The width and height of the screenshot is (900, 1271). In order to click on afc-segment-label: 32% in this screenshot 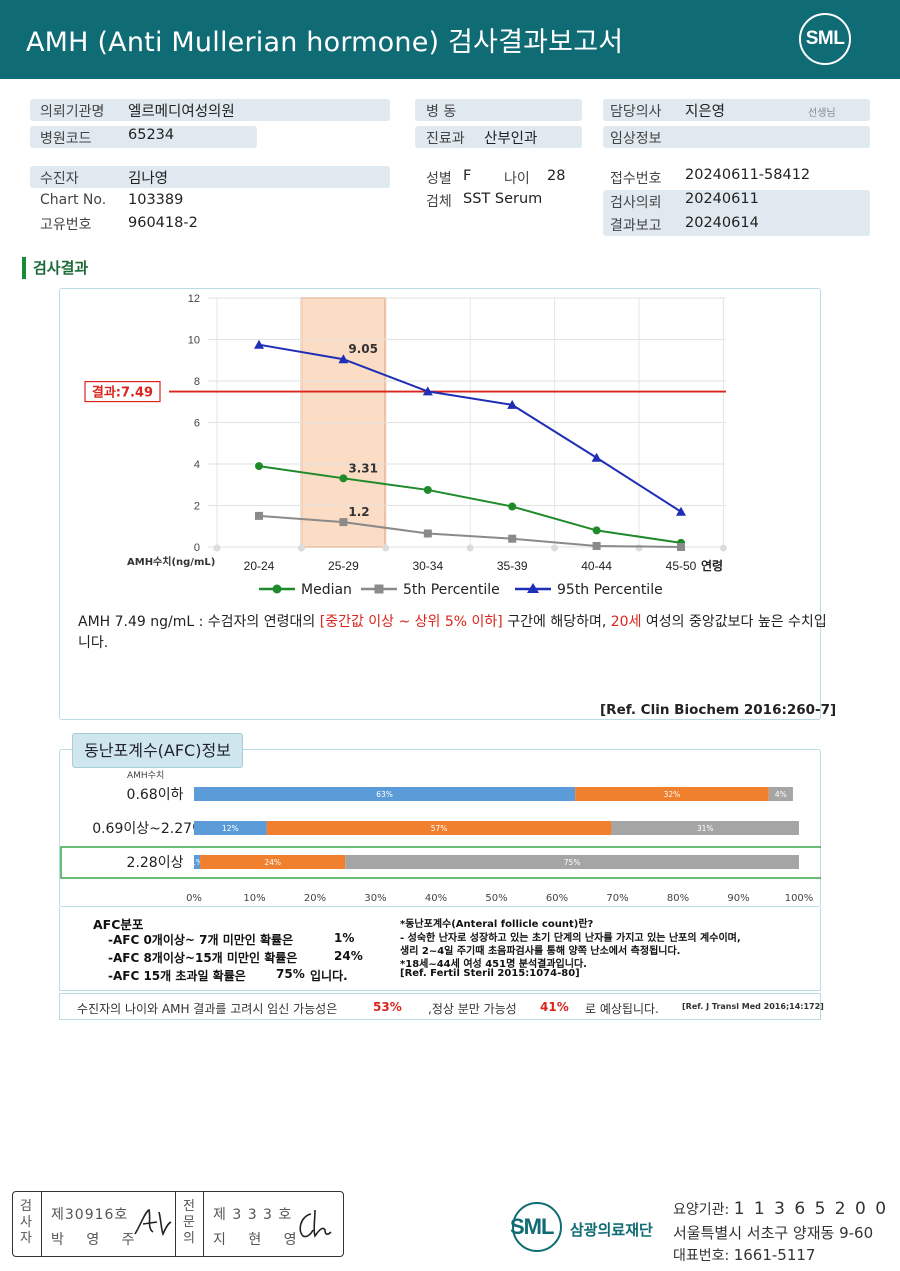, I will do `click(672, 794)`.